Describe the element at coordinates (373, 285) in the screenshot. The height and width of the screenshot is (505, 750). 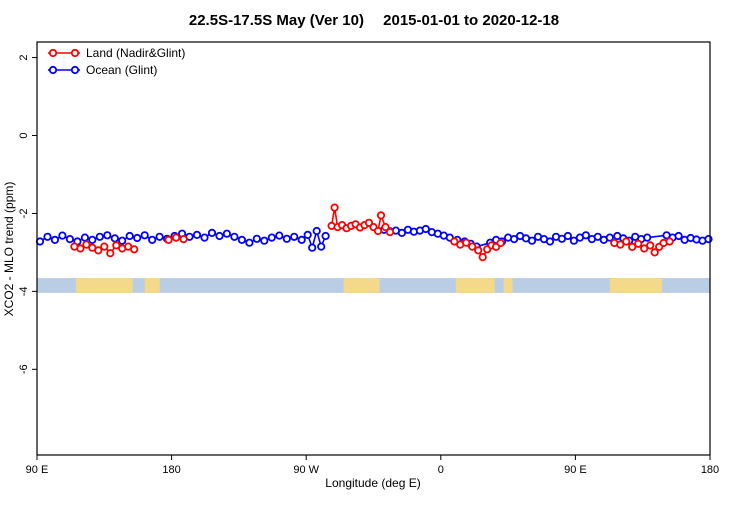
I see `map-strip` at that location.